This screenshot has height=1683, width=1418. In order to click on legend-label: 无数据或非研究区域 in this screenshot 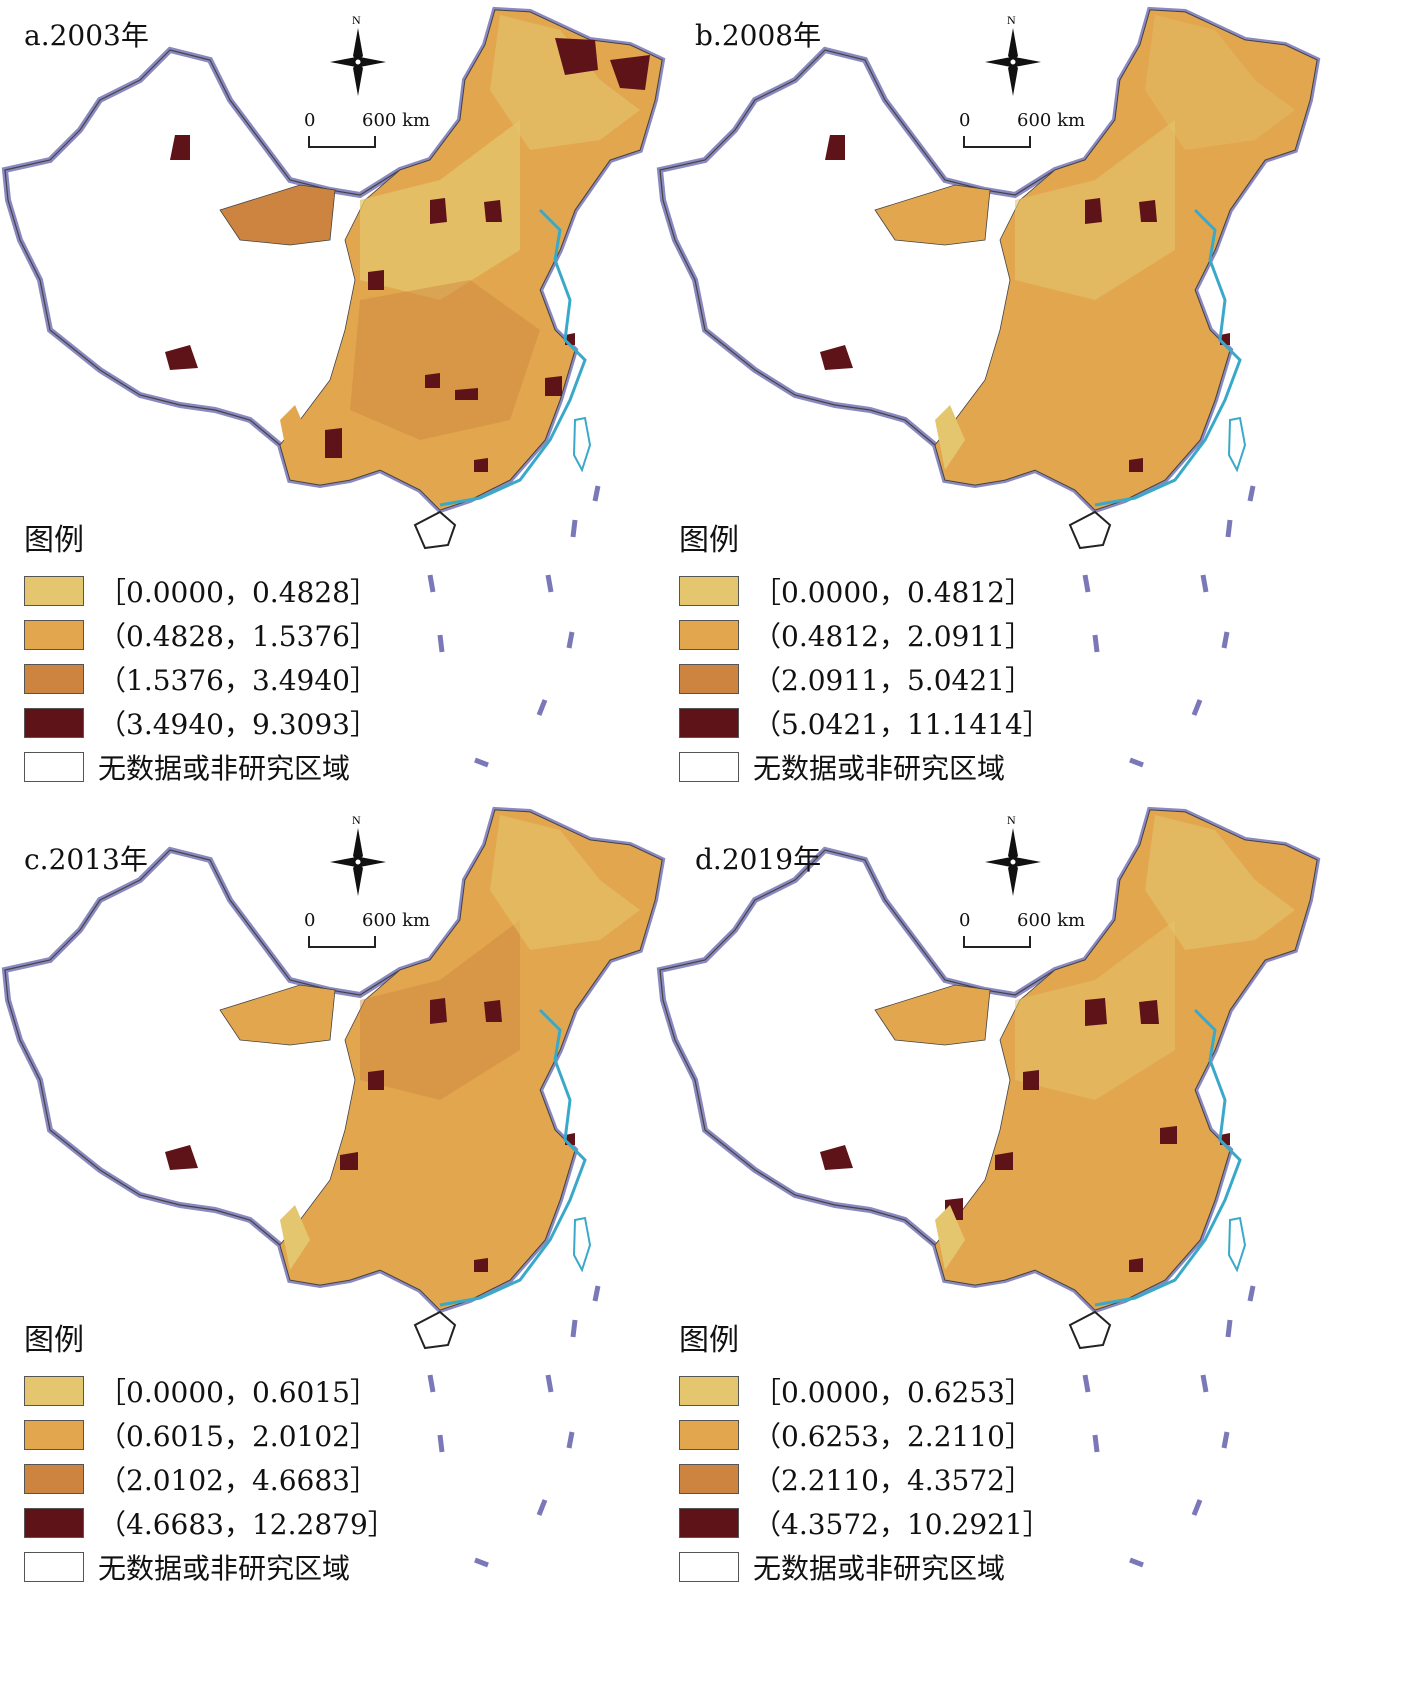, I will do `click(224, 768)`.